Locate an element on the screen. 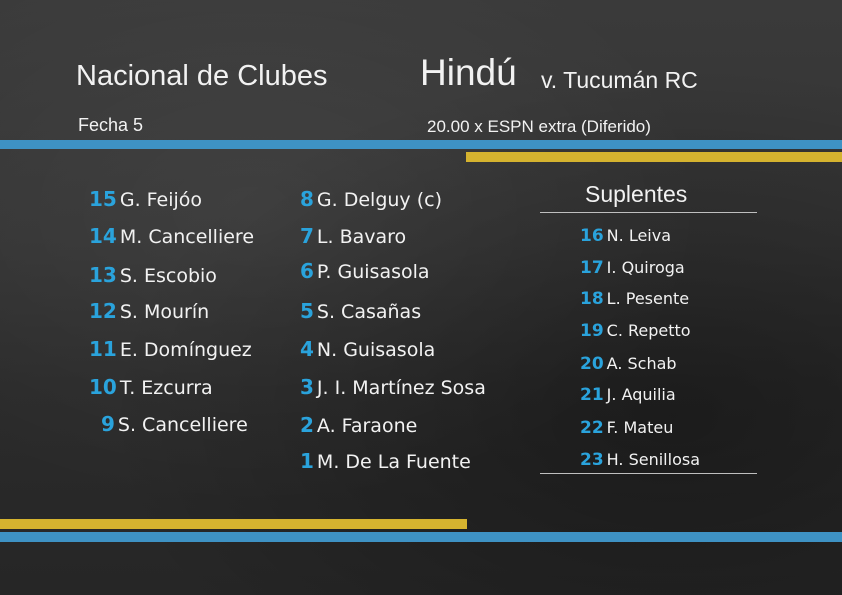  player-number: 4 is located at coordinates (307, 349).